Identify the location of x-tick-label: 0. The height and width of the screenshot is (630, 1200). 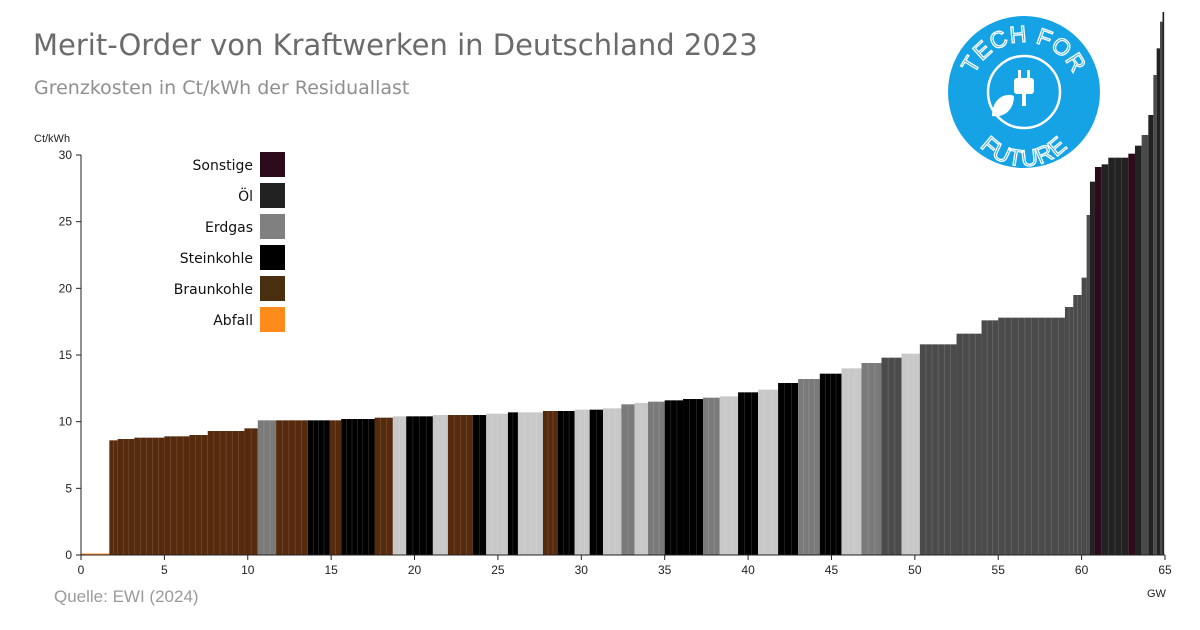
(81, 570).